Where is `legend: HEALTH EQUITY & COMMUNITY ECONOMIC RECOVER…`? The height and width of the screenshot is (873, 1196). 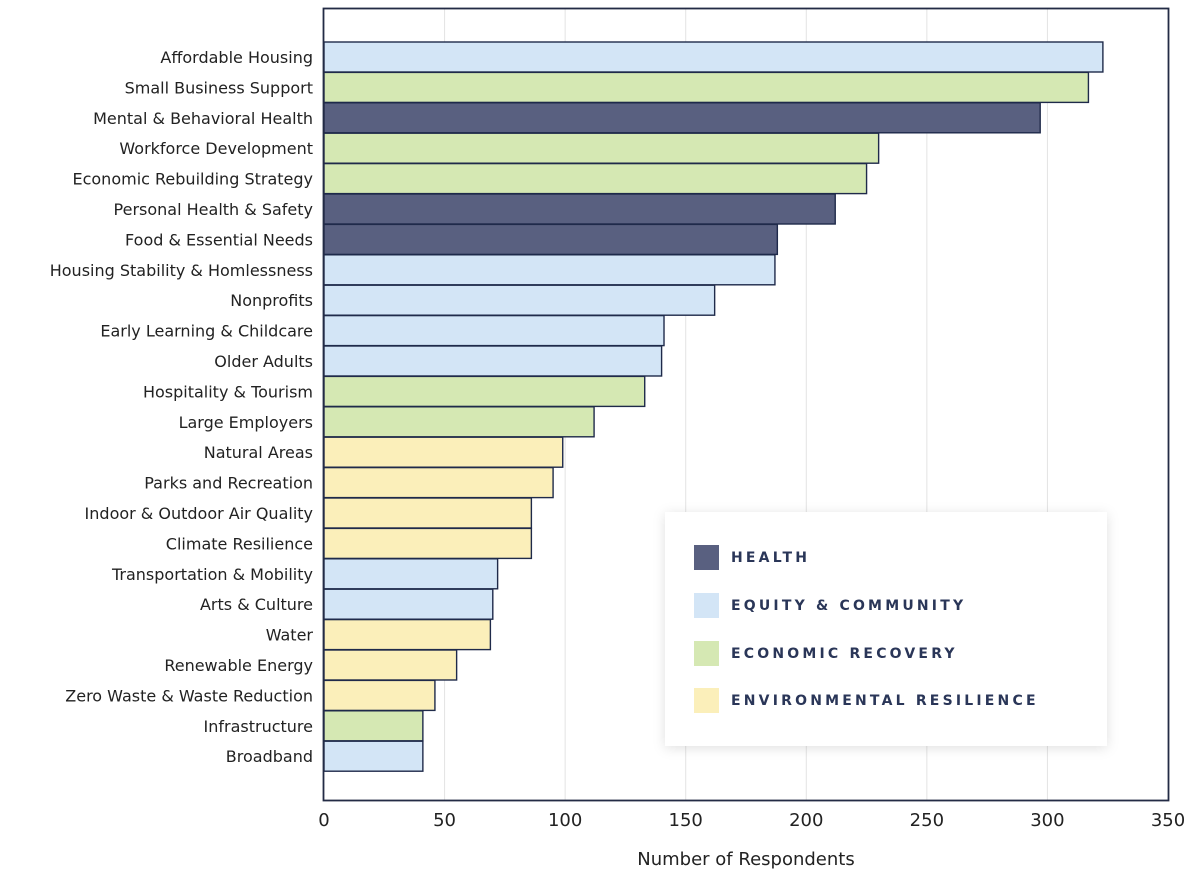
legend: HEALTH EQUITY & COMMUNITY ECONOMIC RECOVER… is located at coordinates (886, 629).